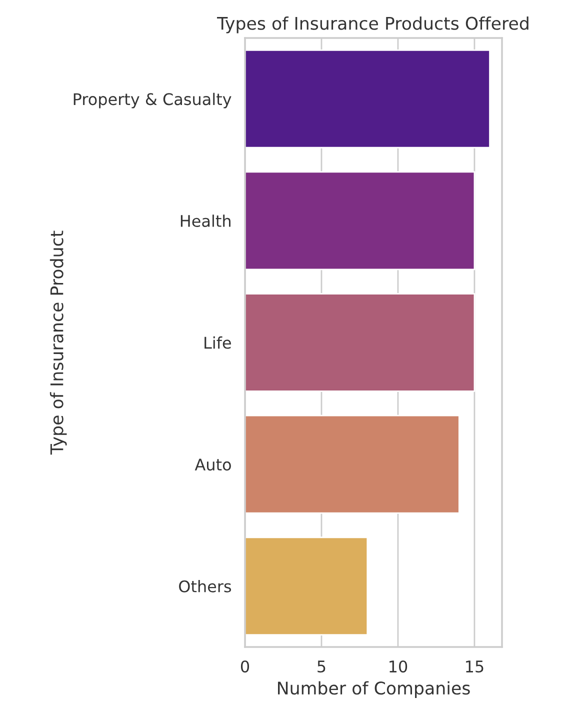 The image size is (561, 723). Describe the element at coordinates (475, 666) in the screenshot. I see `x-tick-label: 15` at that location.